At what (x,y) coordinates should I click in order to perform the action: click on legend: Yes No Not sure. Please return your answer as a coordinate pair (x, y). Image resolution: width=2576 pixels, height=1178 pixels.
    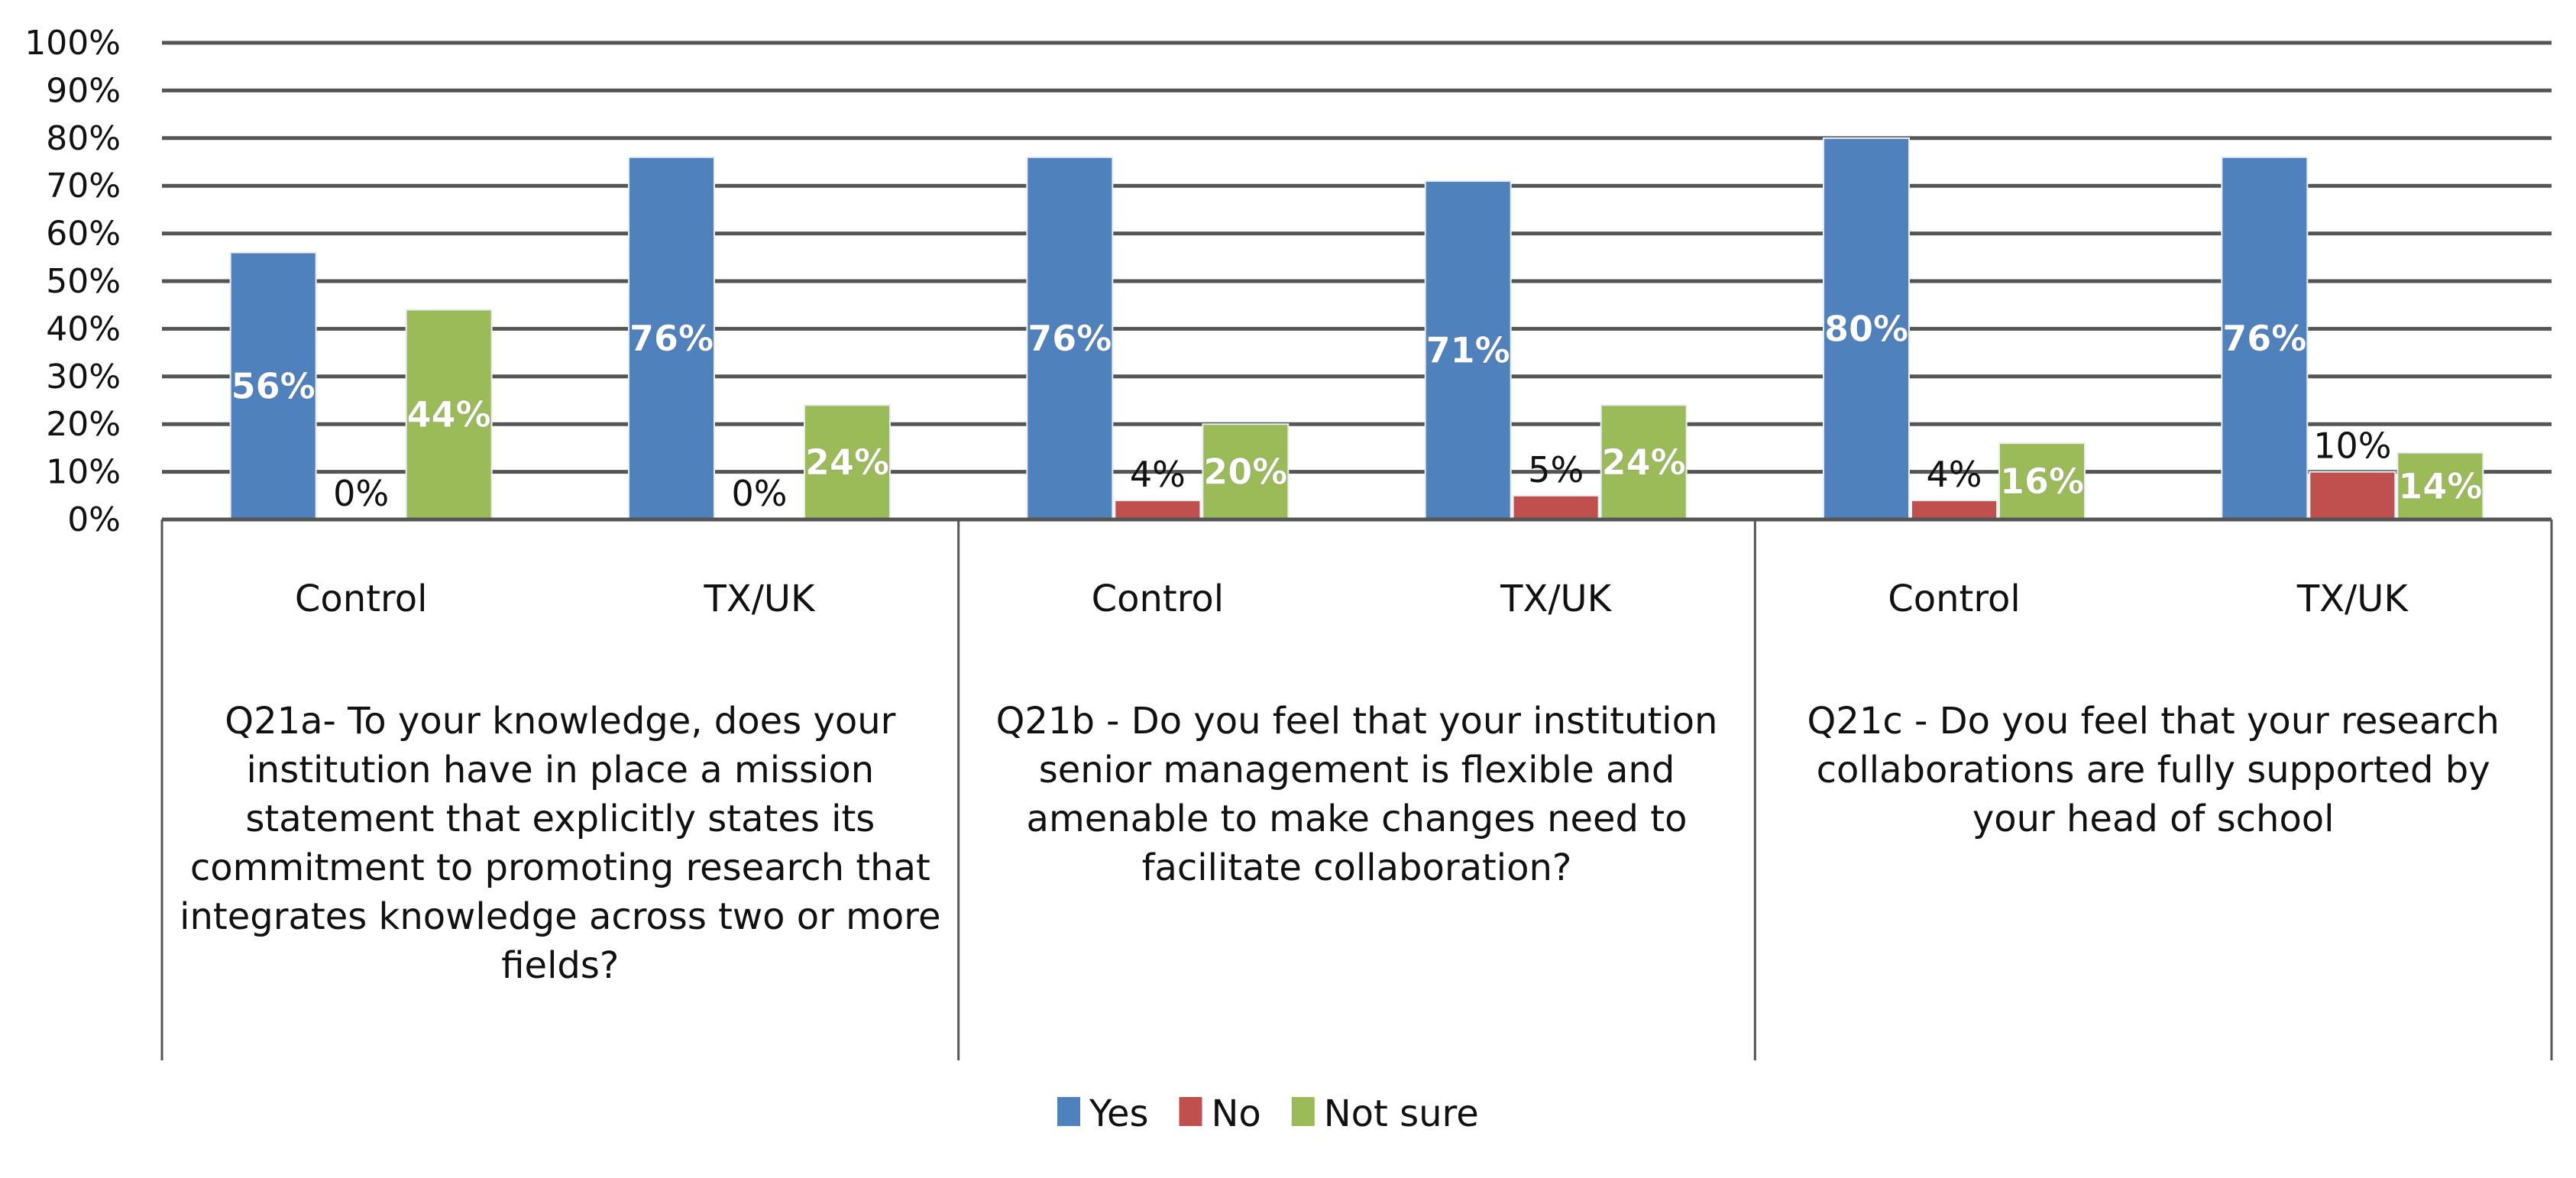
    Looking at the image, I should click on (1268, 1113).